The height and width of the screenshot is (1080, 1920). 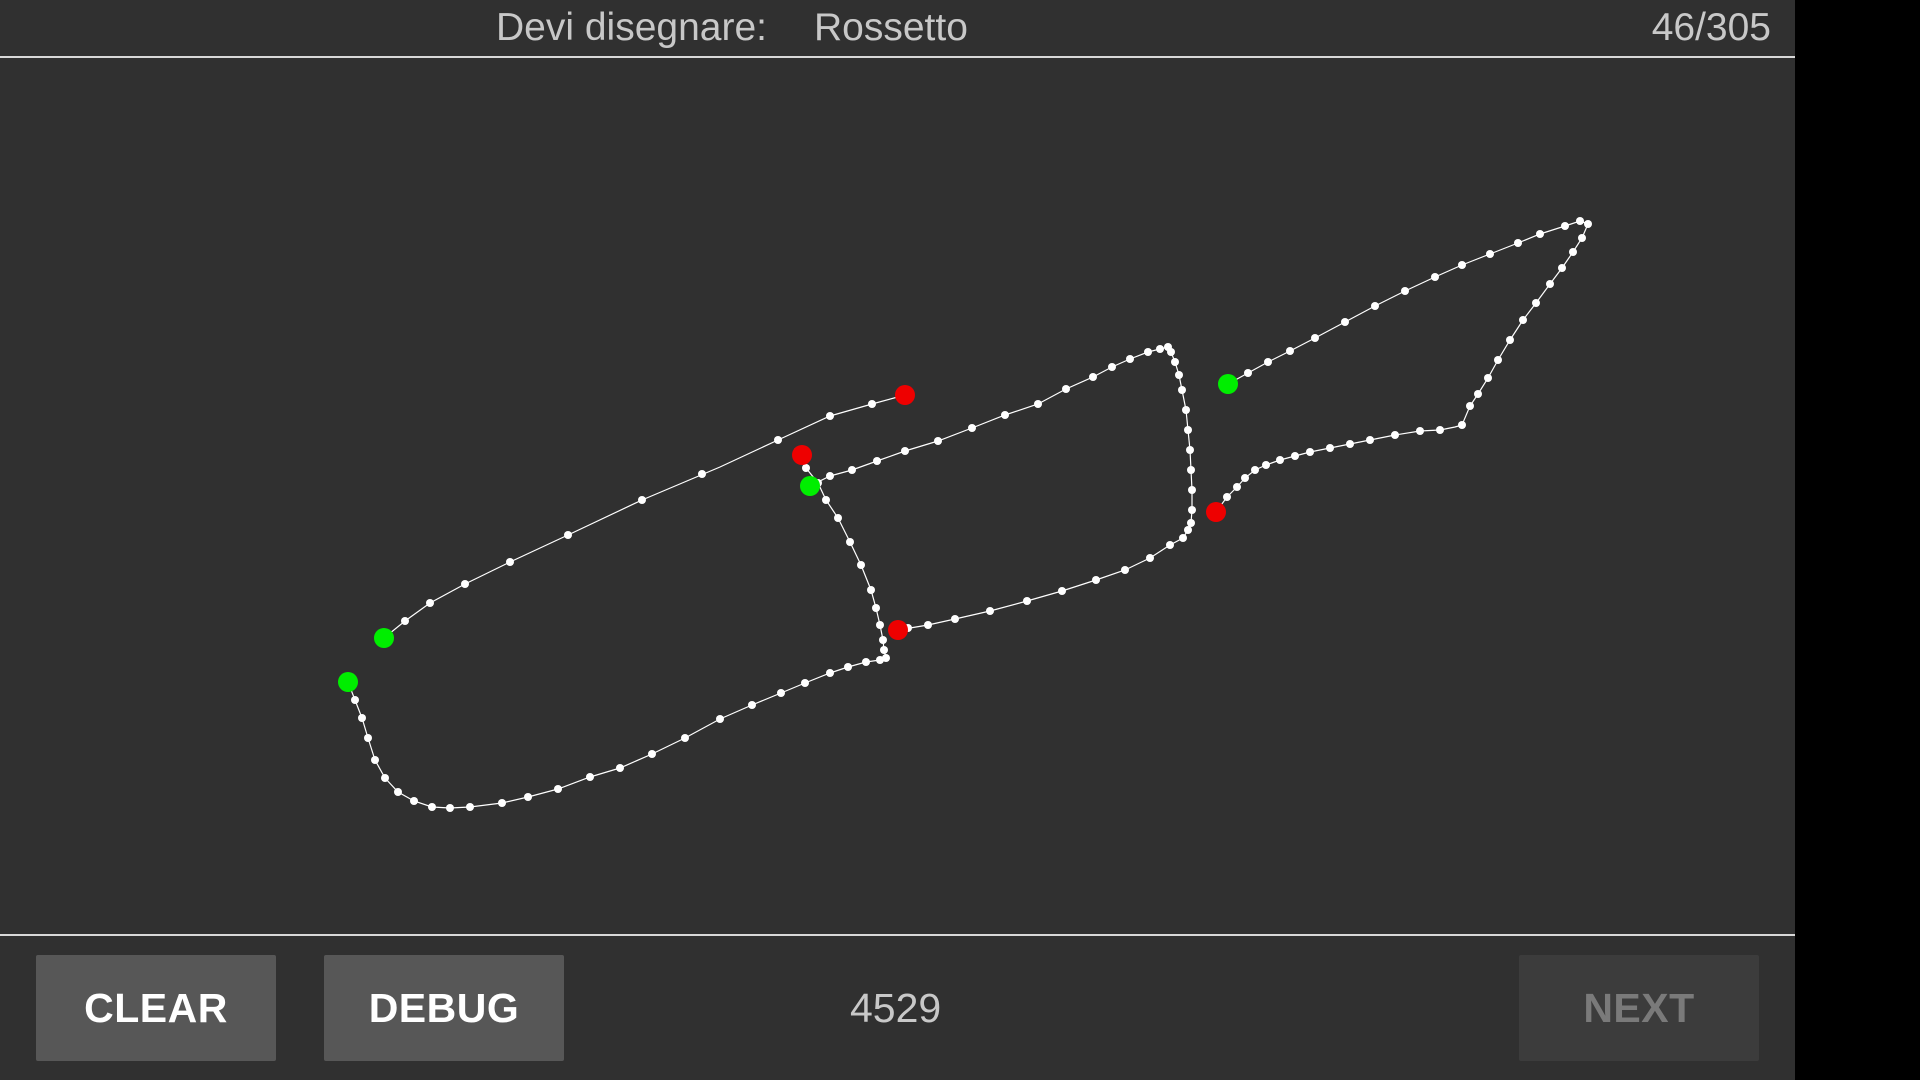 I want to click on debug-button: DEBUG, so click(x=444, y=1008).